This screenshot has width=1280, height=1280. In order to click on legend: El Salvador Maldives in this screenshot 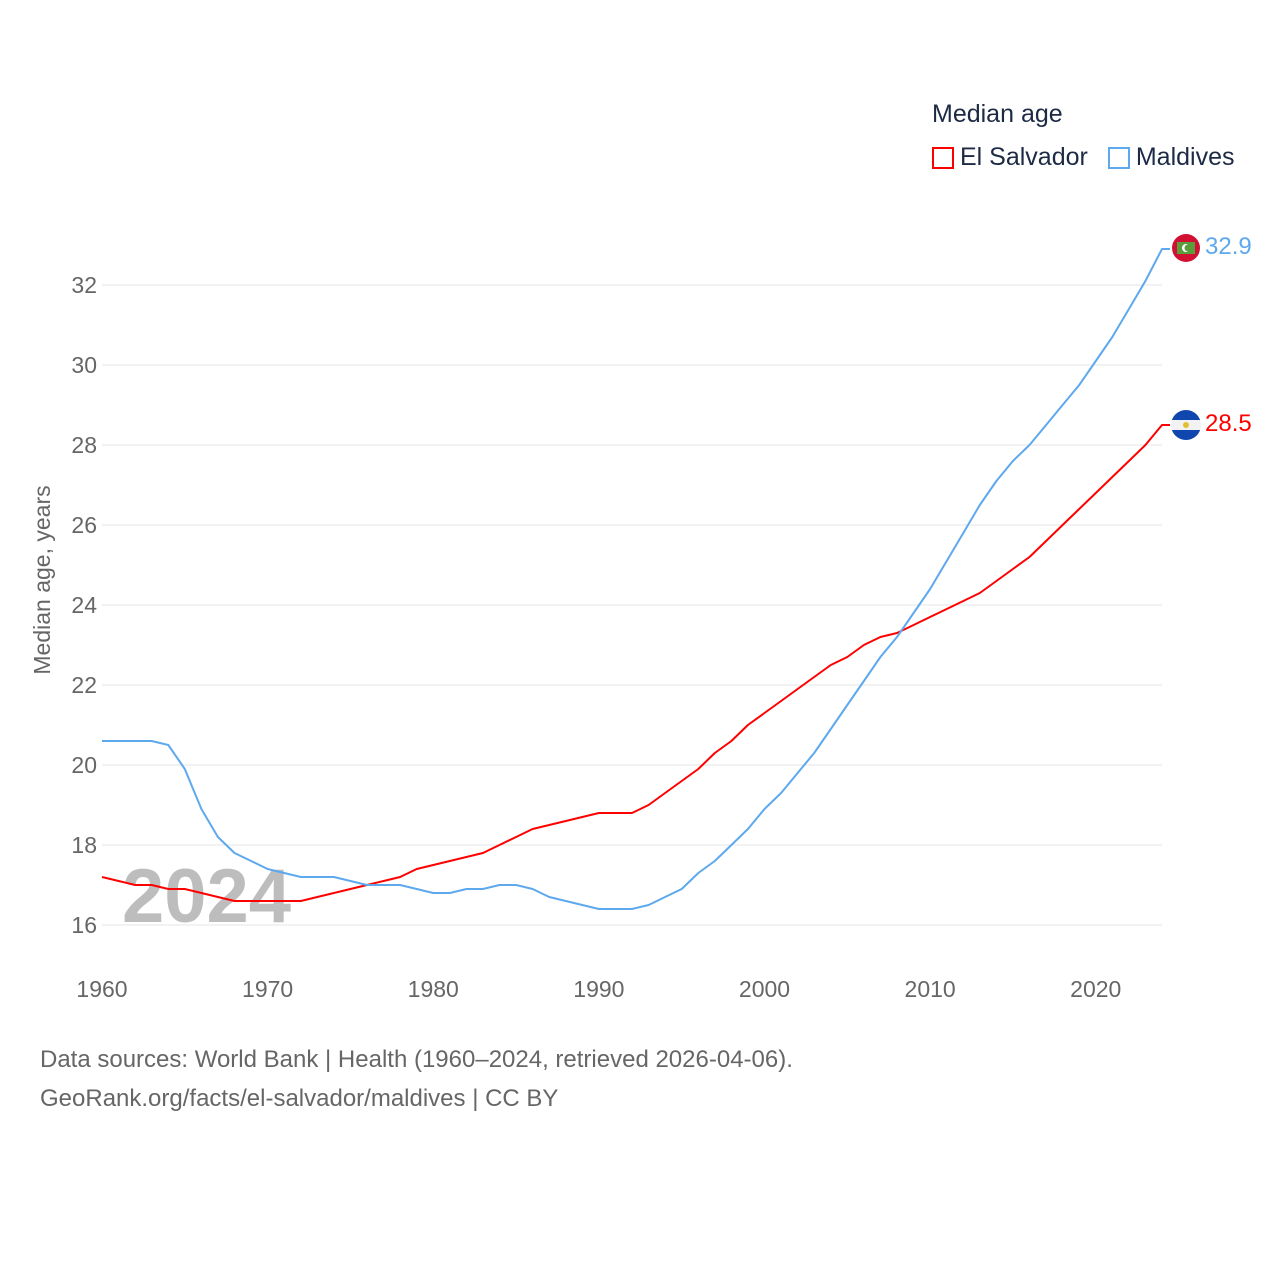, I will do `click(1083, 157)`.